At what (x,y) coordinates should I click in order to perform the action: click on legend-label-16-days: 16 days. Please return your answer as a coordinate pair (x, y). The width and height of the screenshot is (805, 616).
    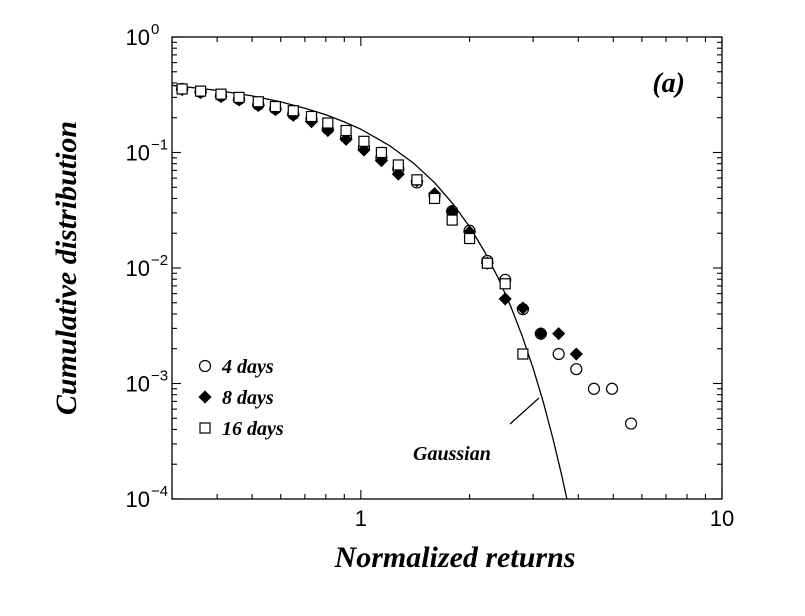
    Looking at the image, I should click on (253, 429).